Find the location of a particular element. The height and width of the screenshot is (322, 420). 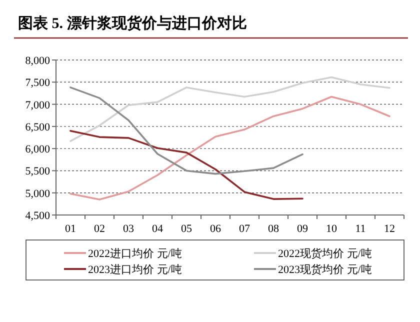

legend-label: 2023现货均价 元/吨 is located at coordinates (325, 269).